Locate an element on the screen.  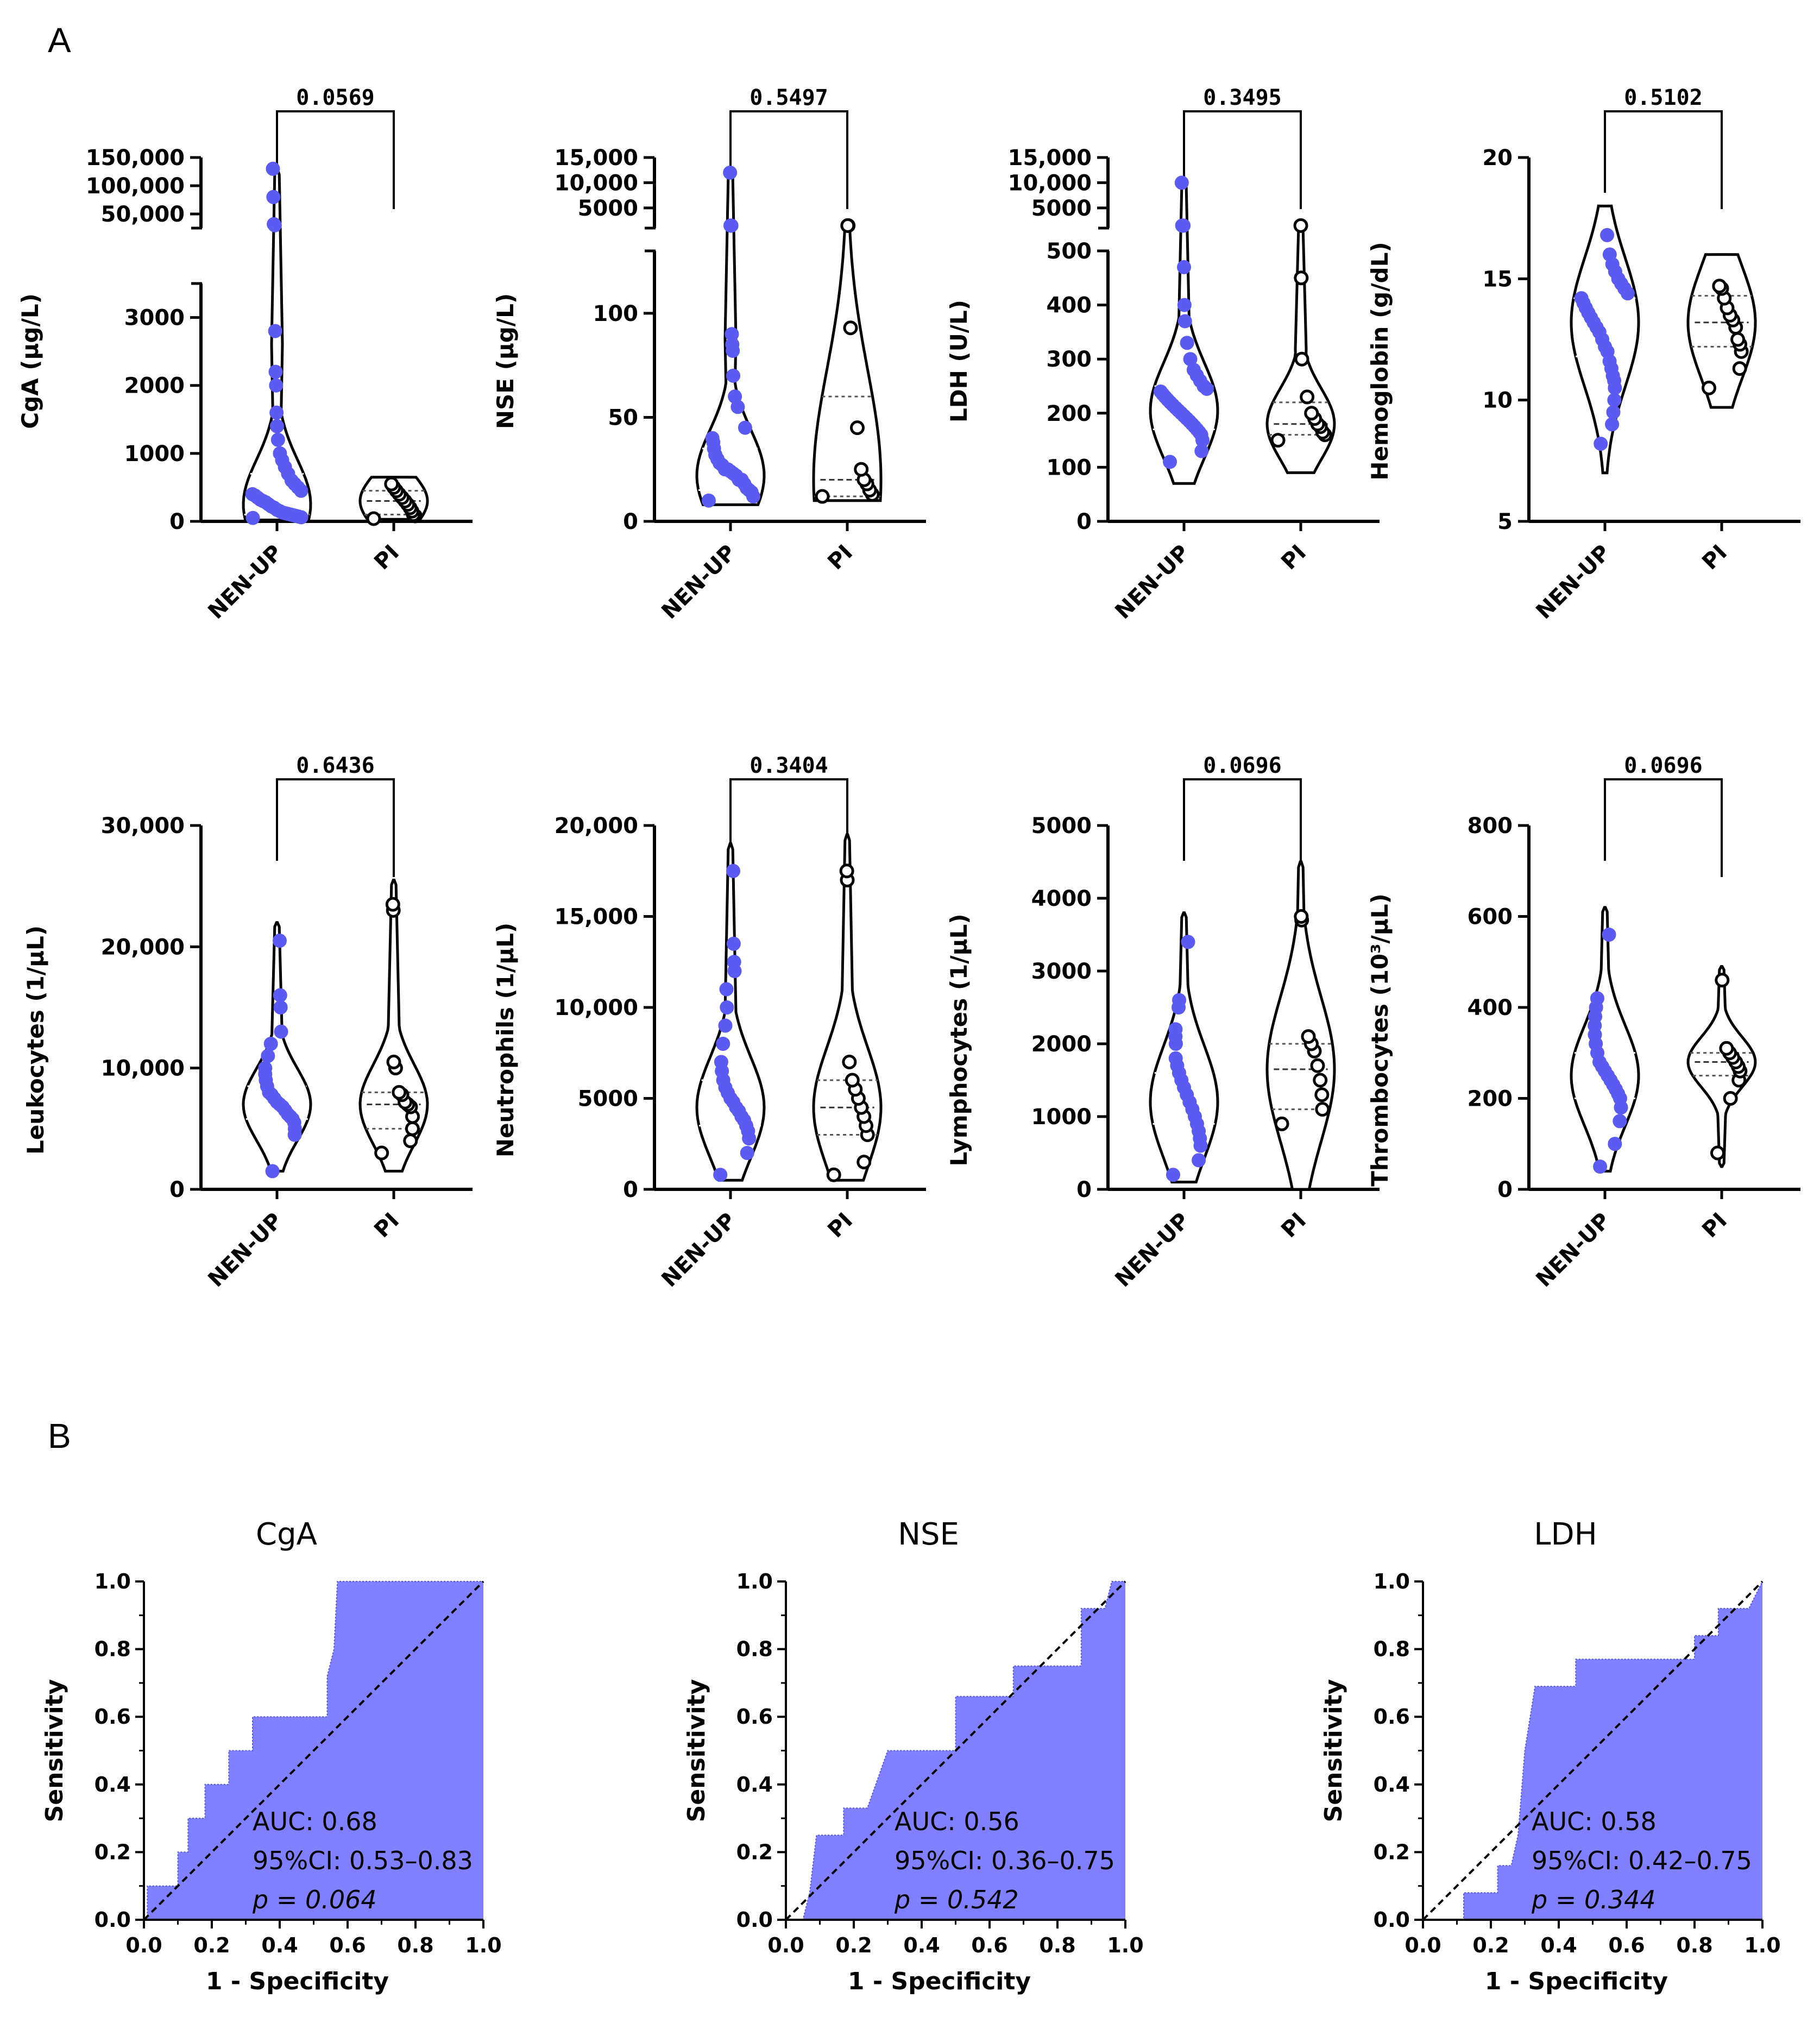
p-value-label: 0.0696 is located at coordinates (1242, 765).